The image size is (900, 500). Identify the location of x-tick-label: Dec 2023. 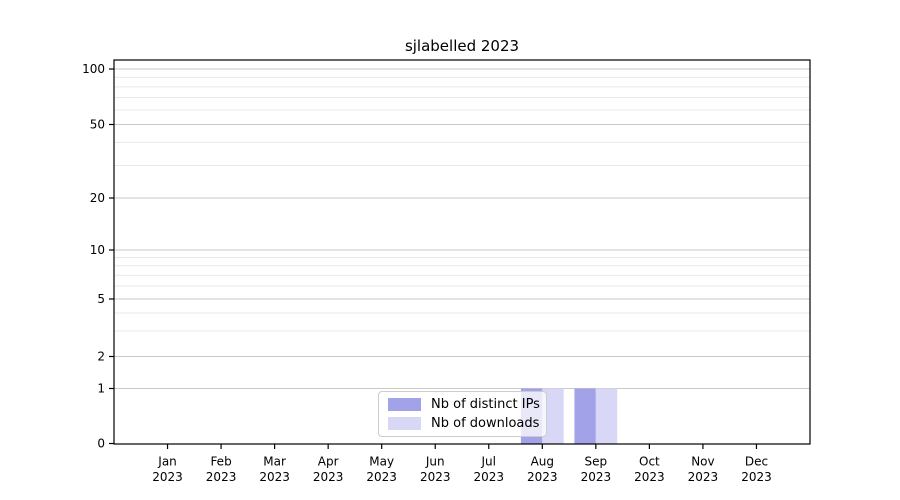
(756, 470).